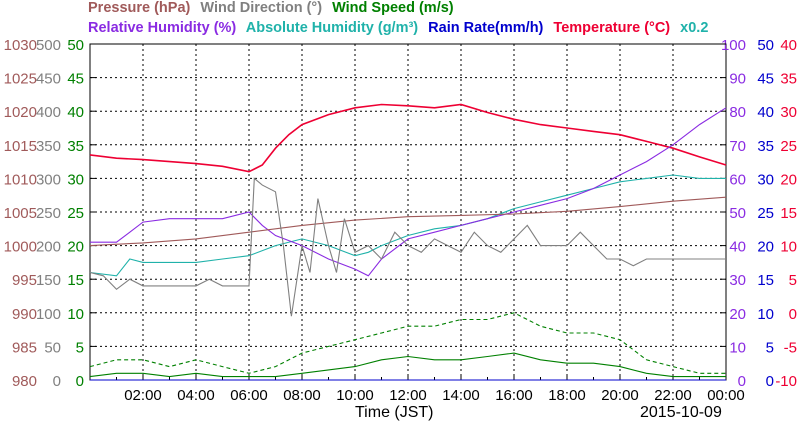 Image resolution: width=800 pixels, height=434 pixels. Describe the element at coordinates (332, 28) in the screenshot. I see `legend-absolute-humidity: Absolute Humidity (g/m³)` at that location.